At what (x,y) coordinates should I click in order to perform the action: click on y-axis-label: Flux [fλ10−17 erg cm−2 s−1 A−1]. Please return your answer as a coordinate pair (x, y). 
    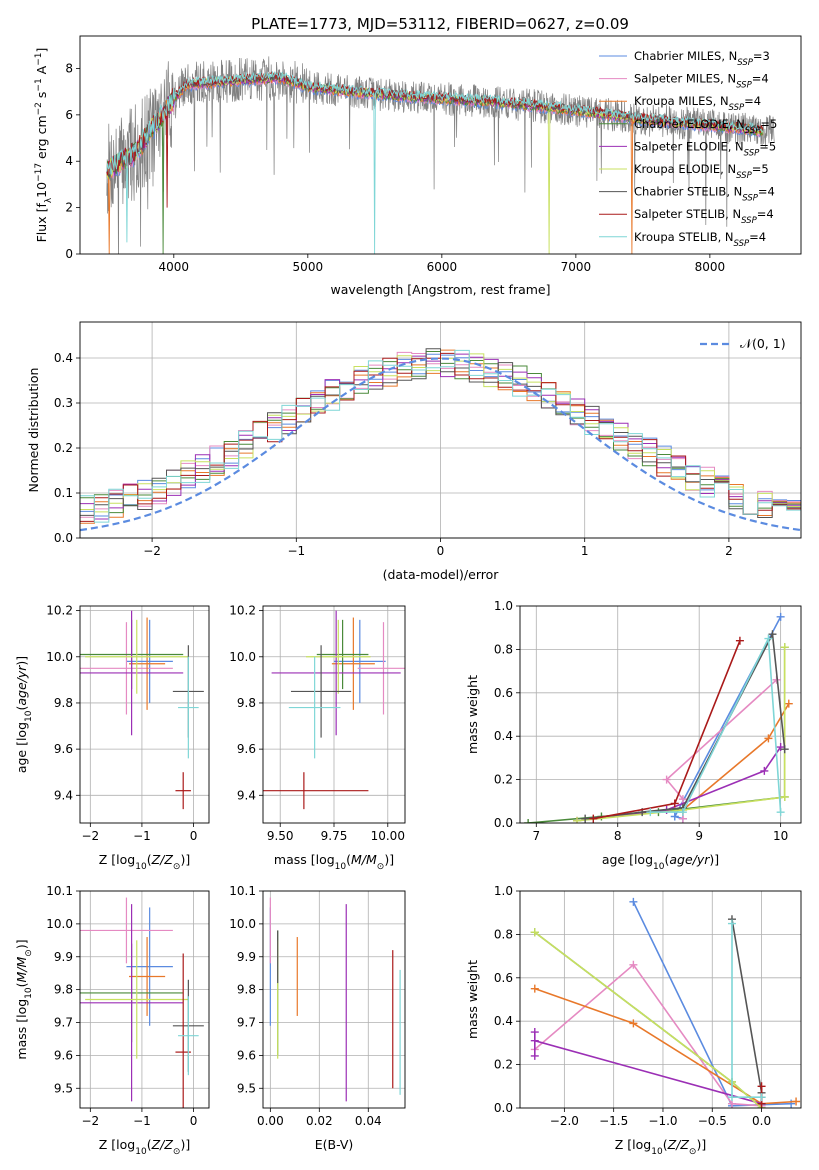
    Looking at the image, I should click on (44, 145).